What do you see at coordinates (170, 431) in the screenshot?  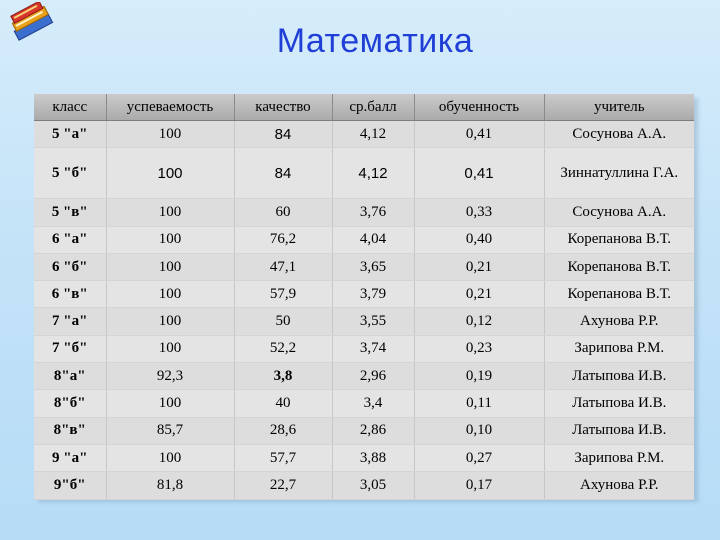 I see `cell-progress: 85,7` at bounding box center [170, 431].